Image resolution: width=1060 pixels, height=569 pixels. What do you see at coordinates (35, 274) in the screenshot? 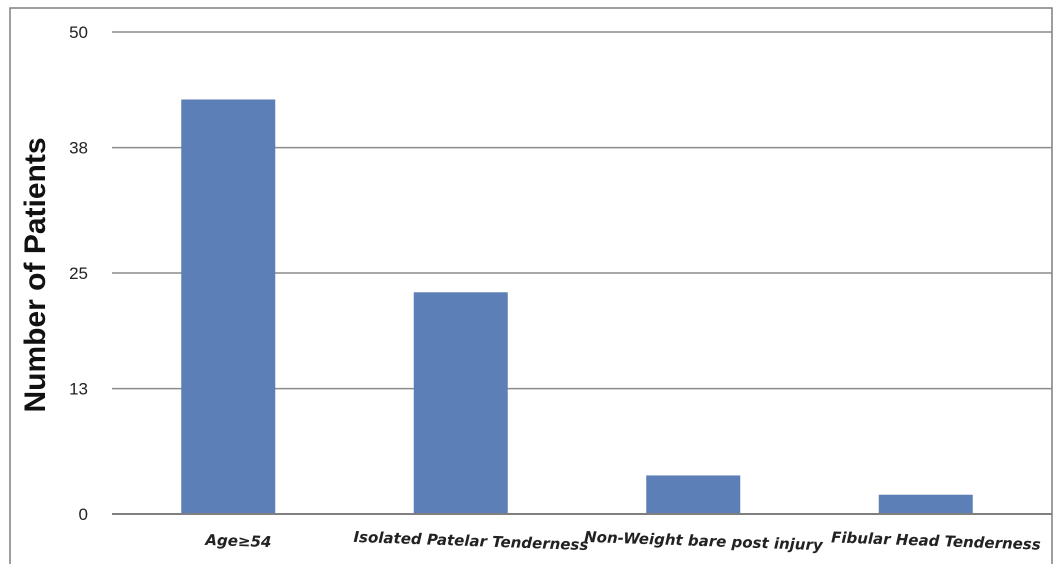
I see `y-axis-label: Number of Patients` at bounding box center [35, 274].